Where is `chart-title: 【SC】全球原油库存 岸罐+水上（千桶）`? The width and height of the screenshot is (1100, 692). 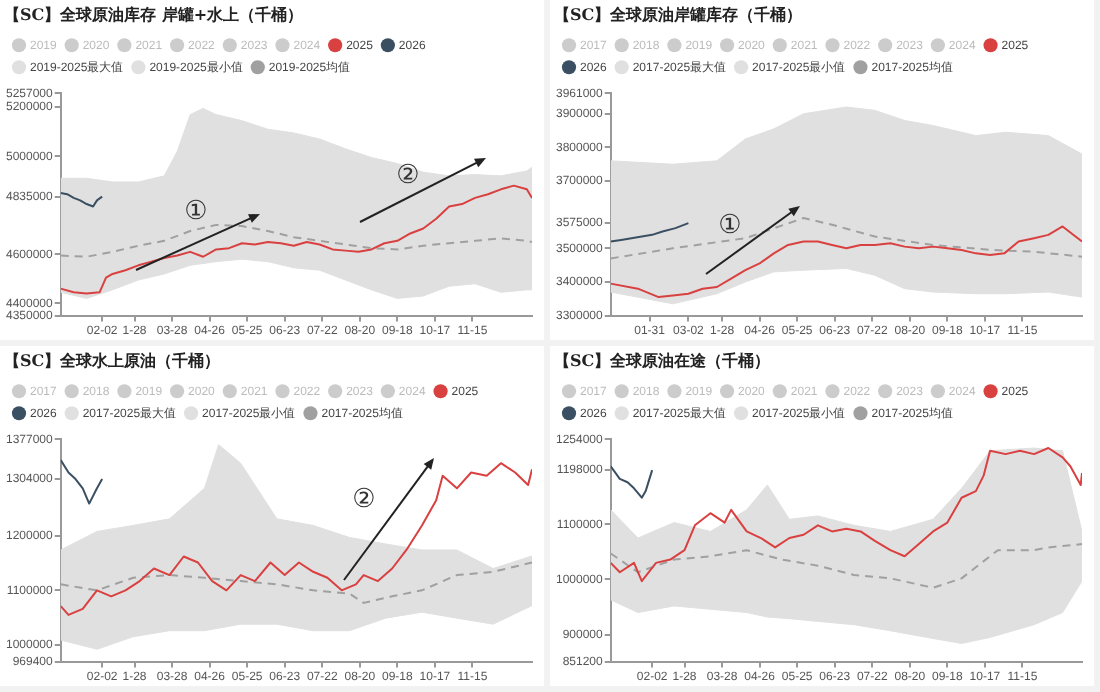
chart-title: 【SC】全球原油库存 岸罐+水上（千桶） is located at coordinates (154, 13).